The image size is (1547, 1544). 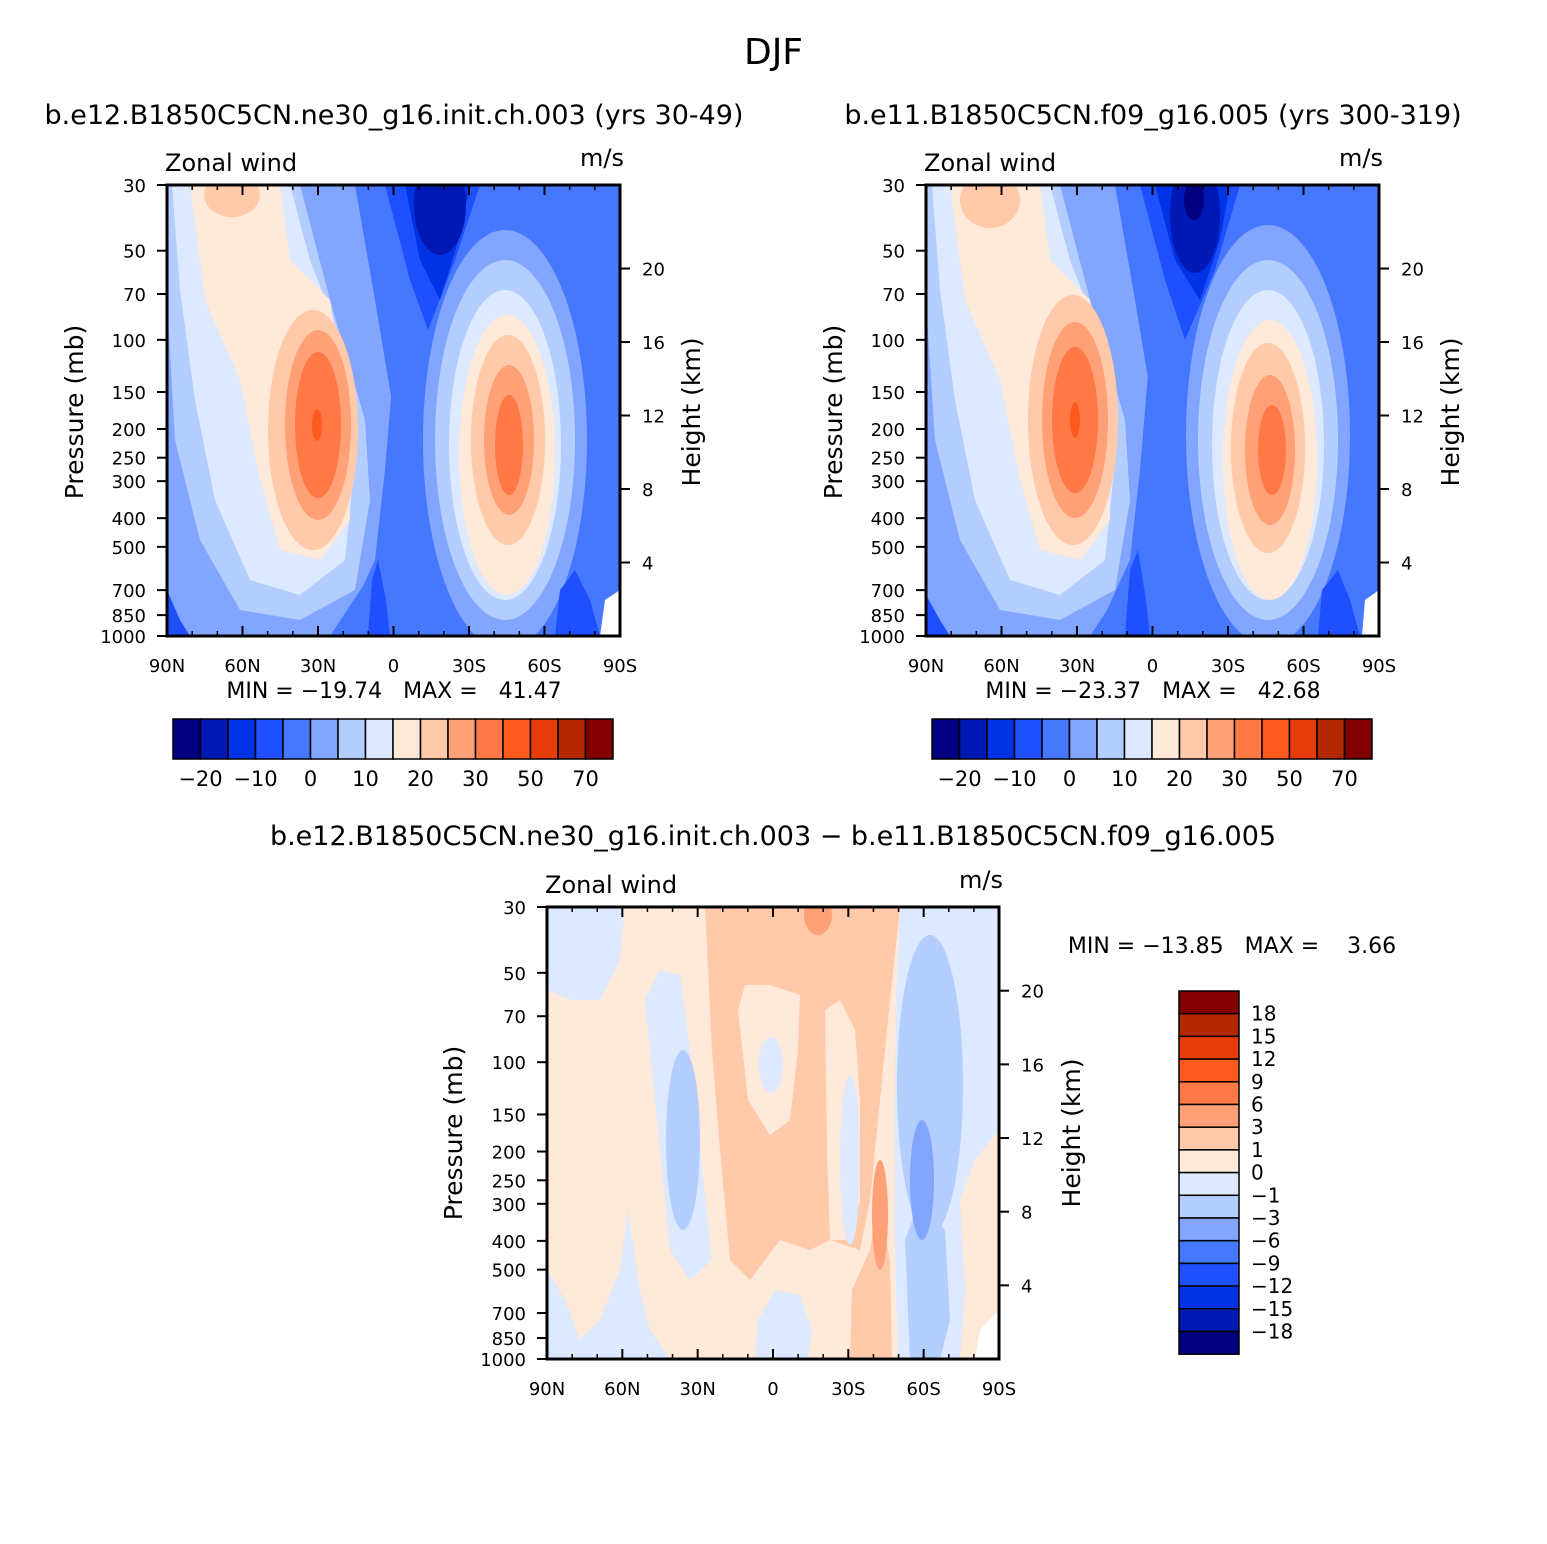 I want to click on colorbar-label: 20, so click(x=420, y=779).